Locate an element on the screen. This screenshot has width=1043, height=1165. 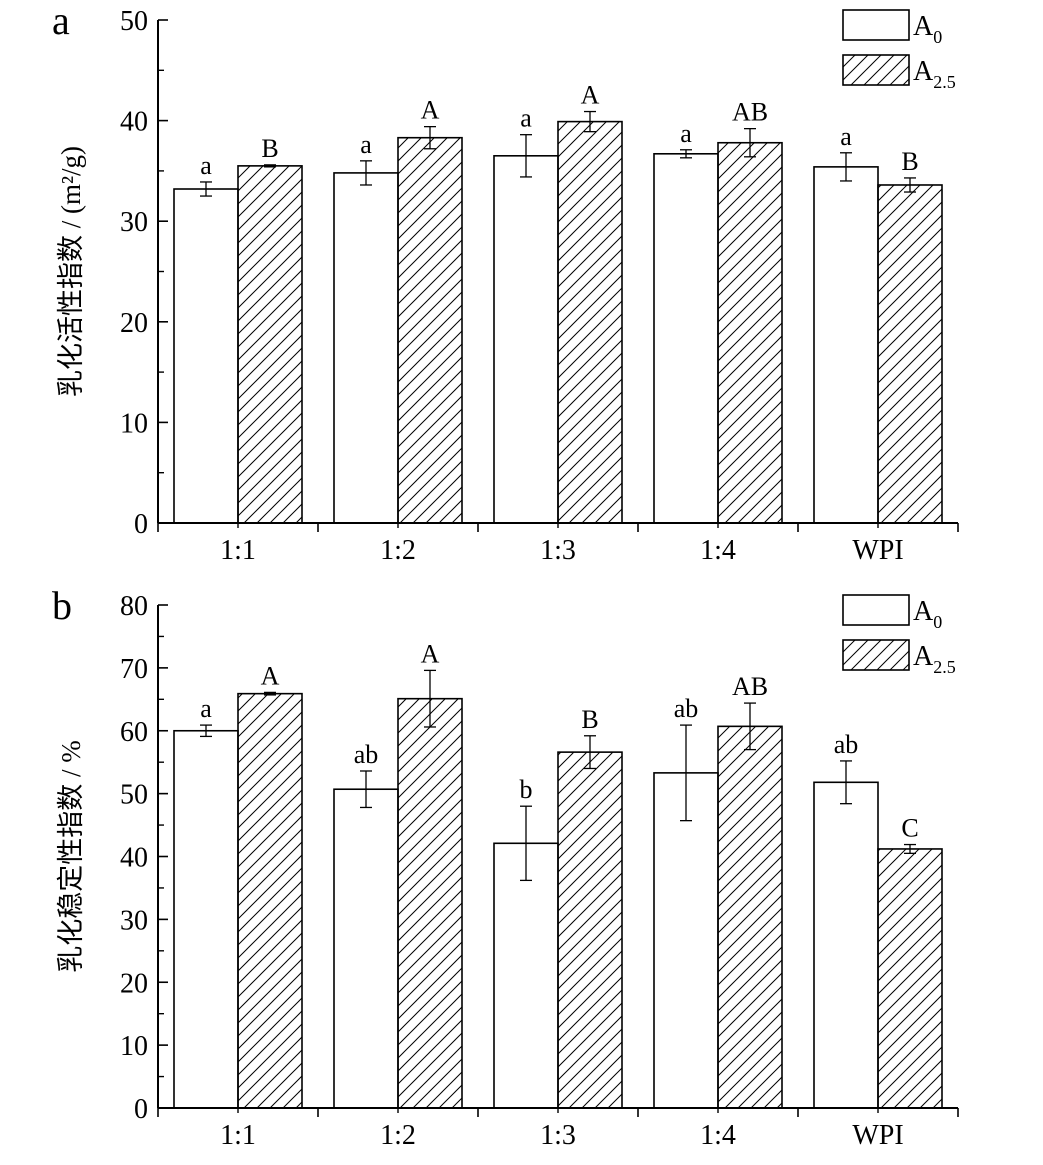
y-tick-label: 60 is located at coordinates (134, 732).